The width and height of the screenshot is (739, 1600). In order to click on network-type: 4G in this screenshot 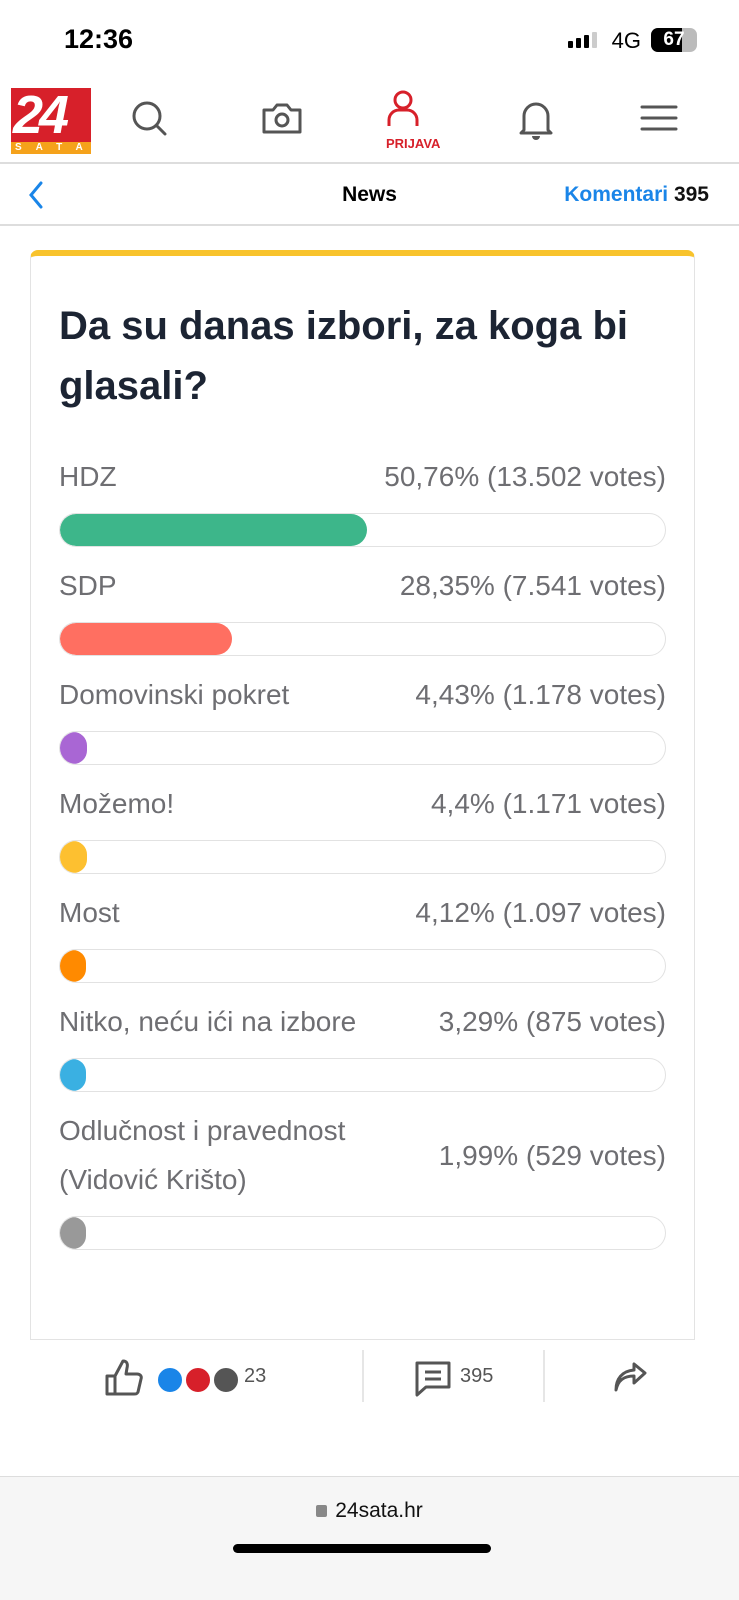, I will do `click(626, 40)`.